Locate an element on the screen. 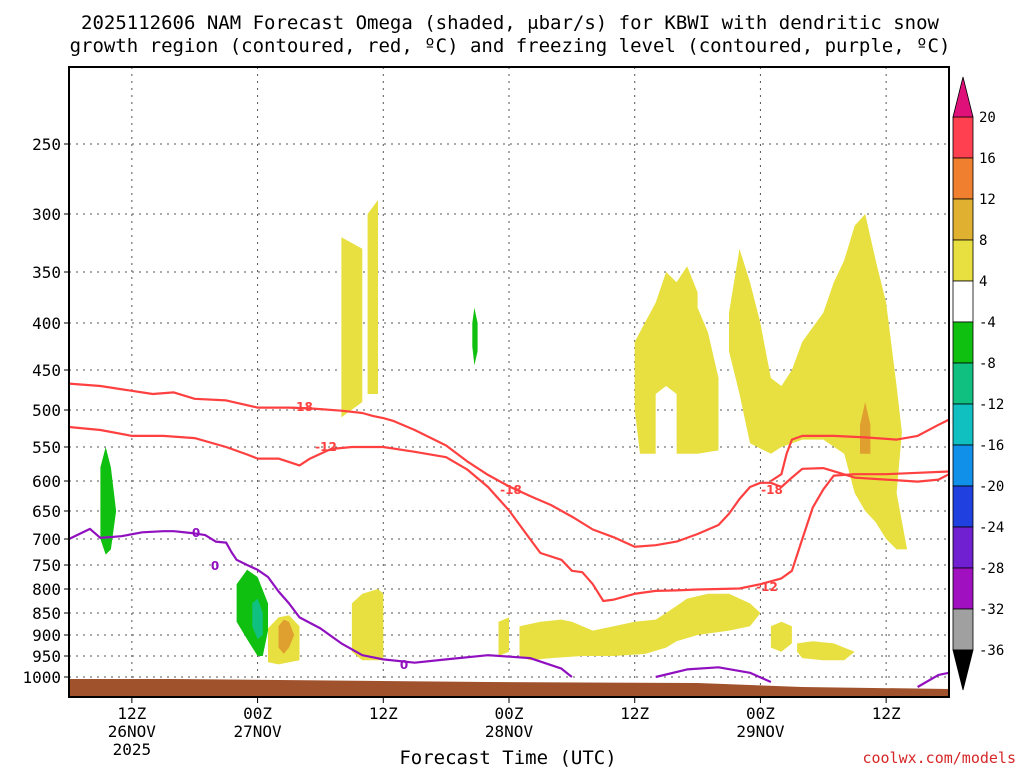 The image size is (1024, 768). x-tick-label-6-1: 26NOV is located at coordinates (132, 731).